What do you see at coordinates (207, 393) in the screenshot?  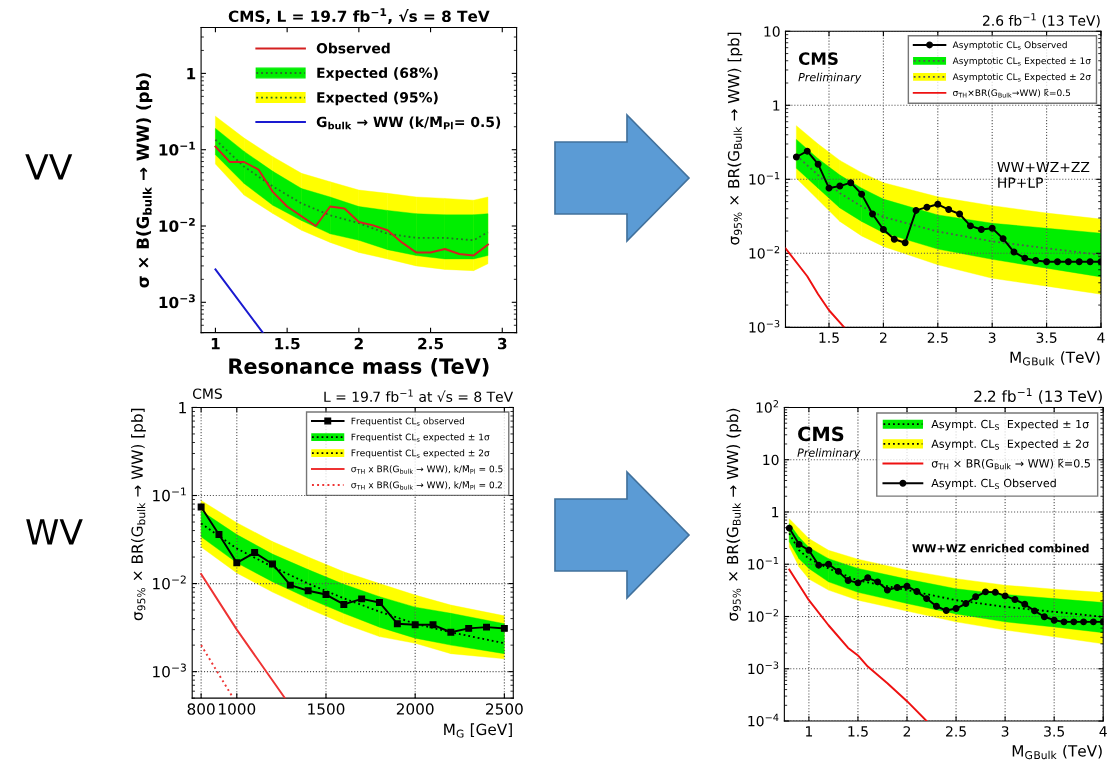 I see `text: CMS` at bounding box center [207, 393].